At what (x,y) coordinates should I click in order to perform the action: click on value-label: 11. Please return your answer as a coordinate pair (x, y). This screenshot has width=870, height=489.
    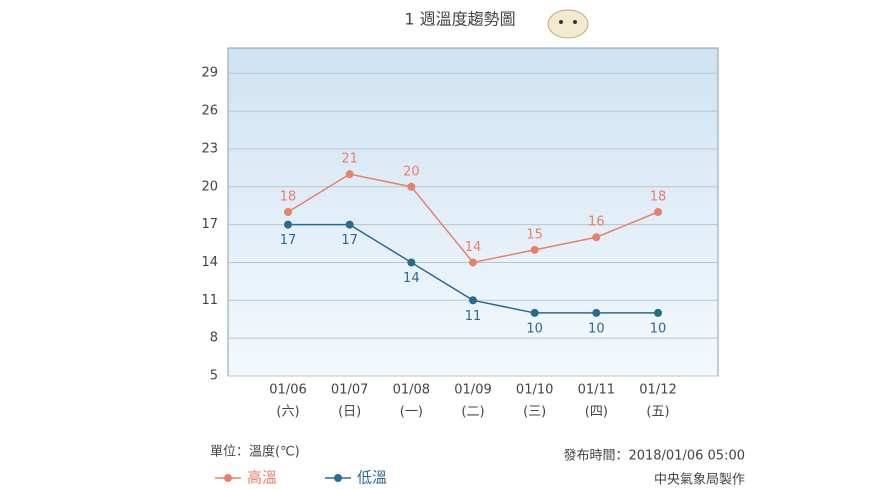
    Looking at the image, I should click on (473, 316).